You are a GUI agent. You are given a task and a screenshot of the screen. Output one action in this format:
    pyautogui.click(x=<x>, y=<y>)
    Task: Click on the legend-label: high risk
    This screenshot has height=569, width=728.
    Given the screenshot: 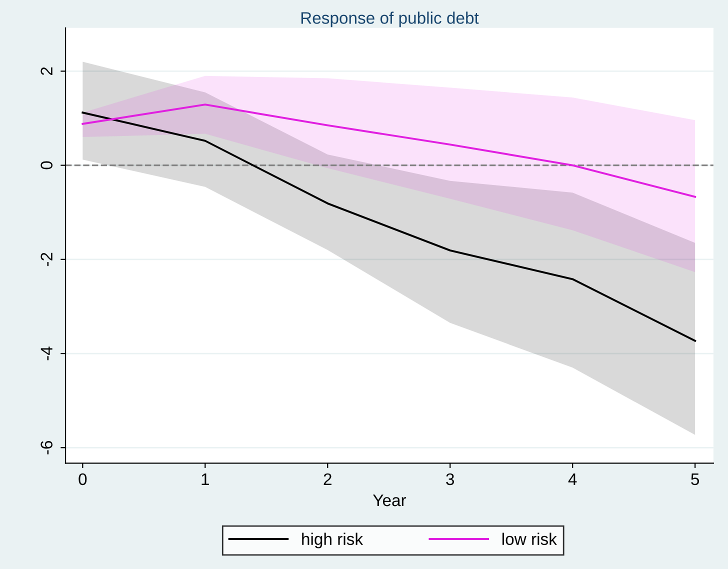 What is the action you would take?
    pyautogui.click(x=333, y=540)
    